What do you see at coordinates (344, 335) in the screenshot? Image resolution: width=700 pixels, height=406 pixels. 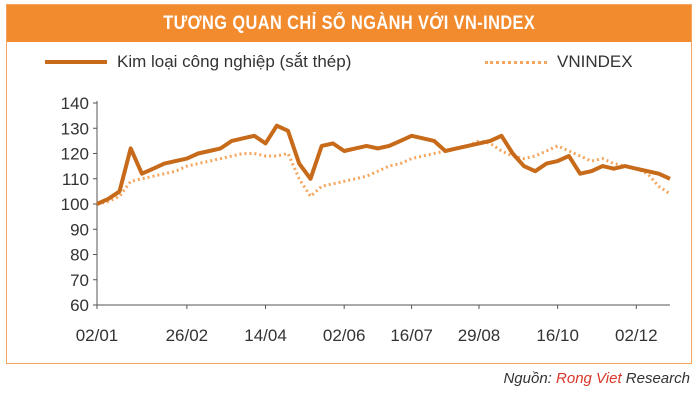 I see `x-tick-label: 02/06` at bounding box center [344, 335].